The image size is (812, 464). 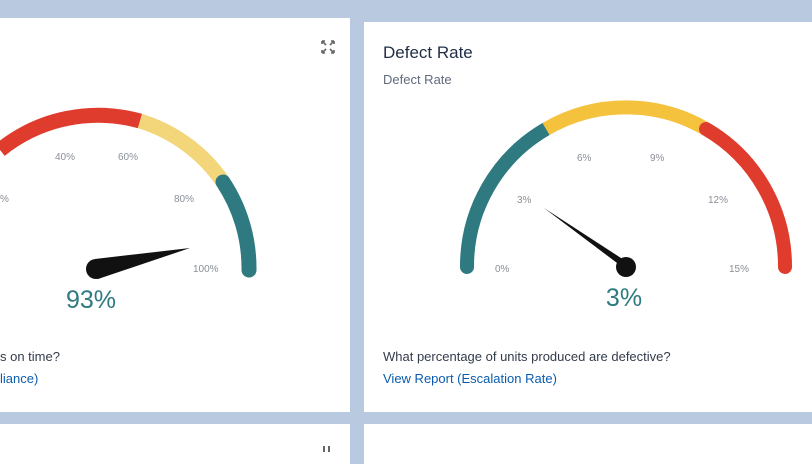 I want to click on gauge-band-light-yellow, so click(x=183, y=150).